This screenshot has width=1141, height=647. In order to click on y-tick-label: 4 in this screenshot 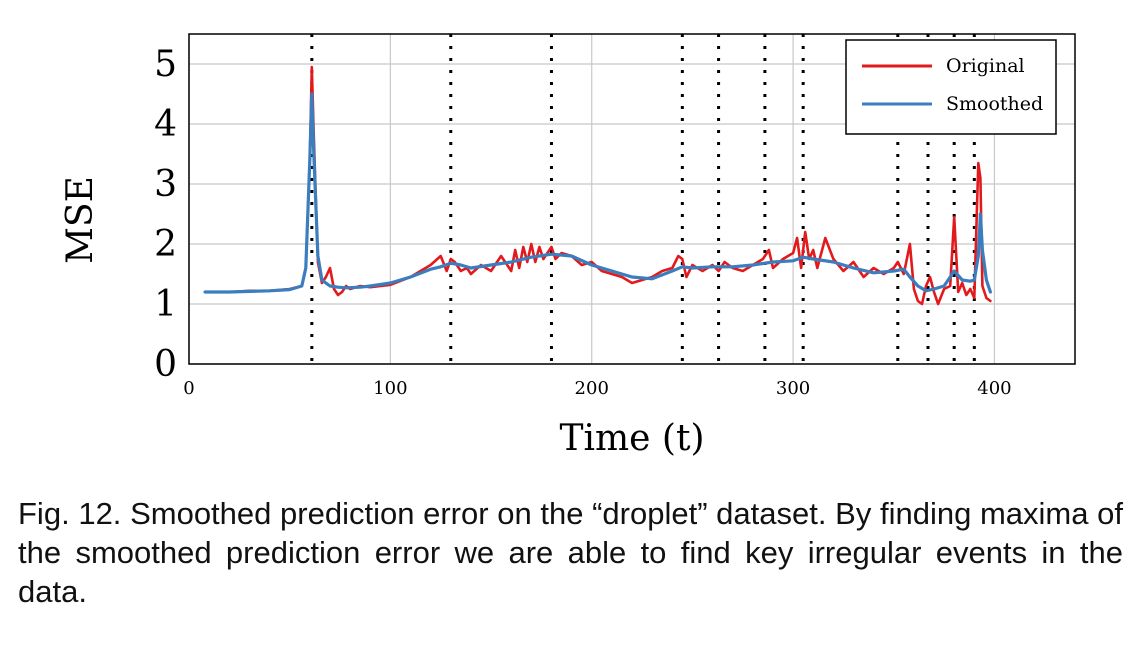, I will do `click(165, 124)`.